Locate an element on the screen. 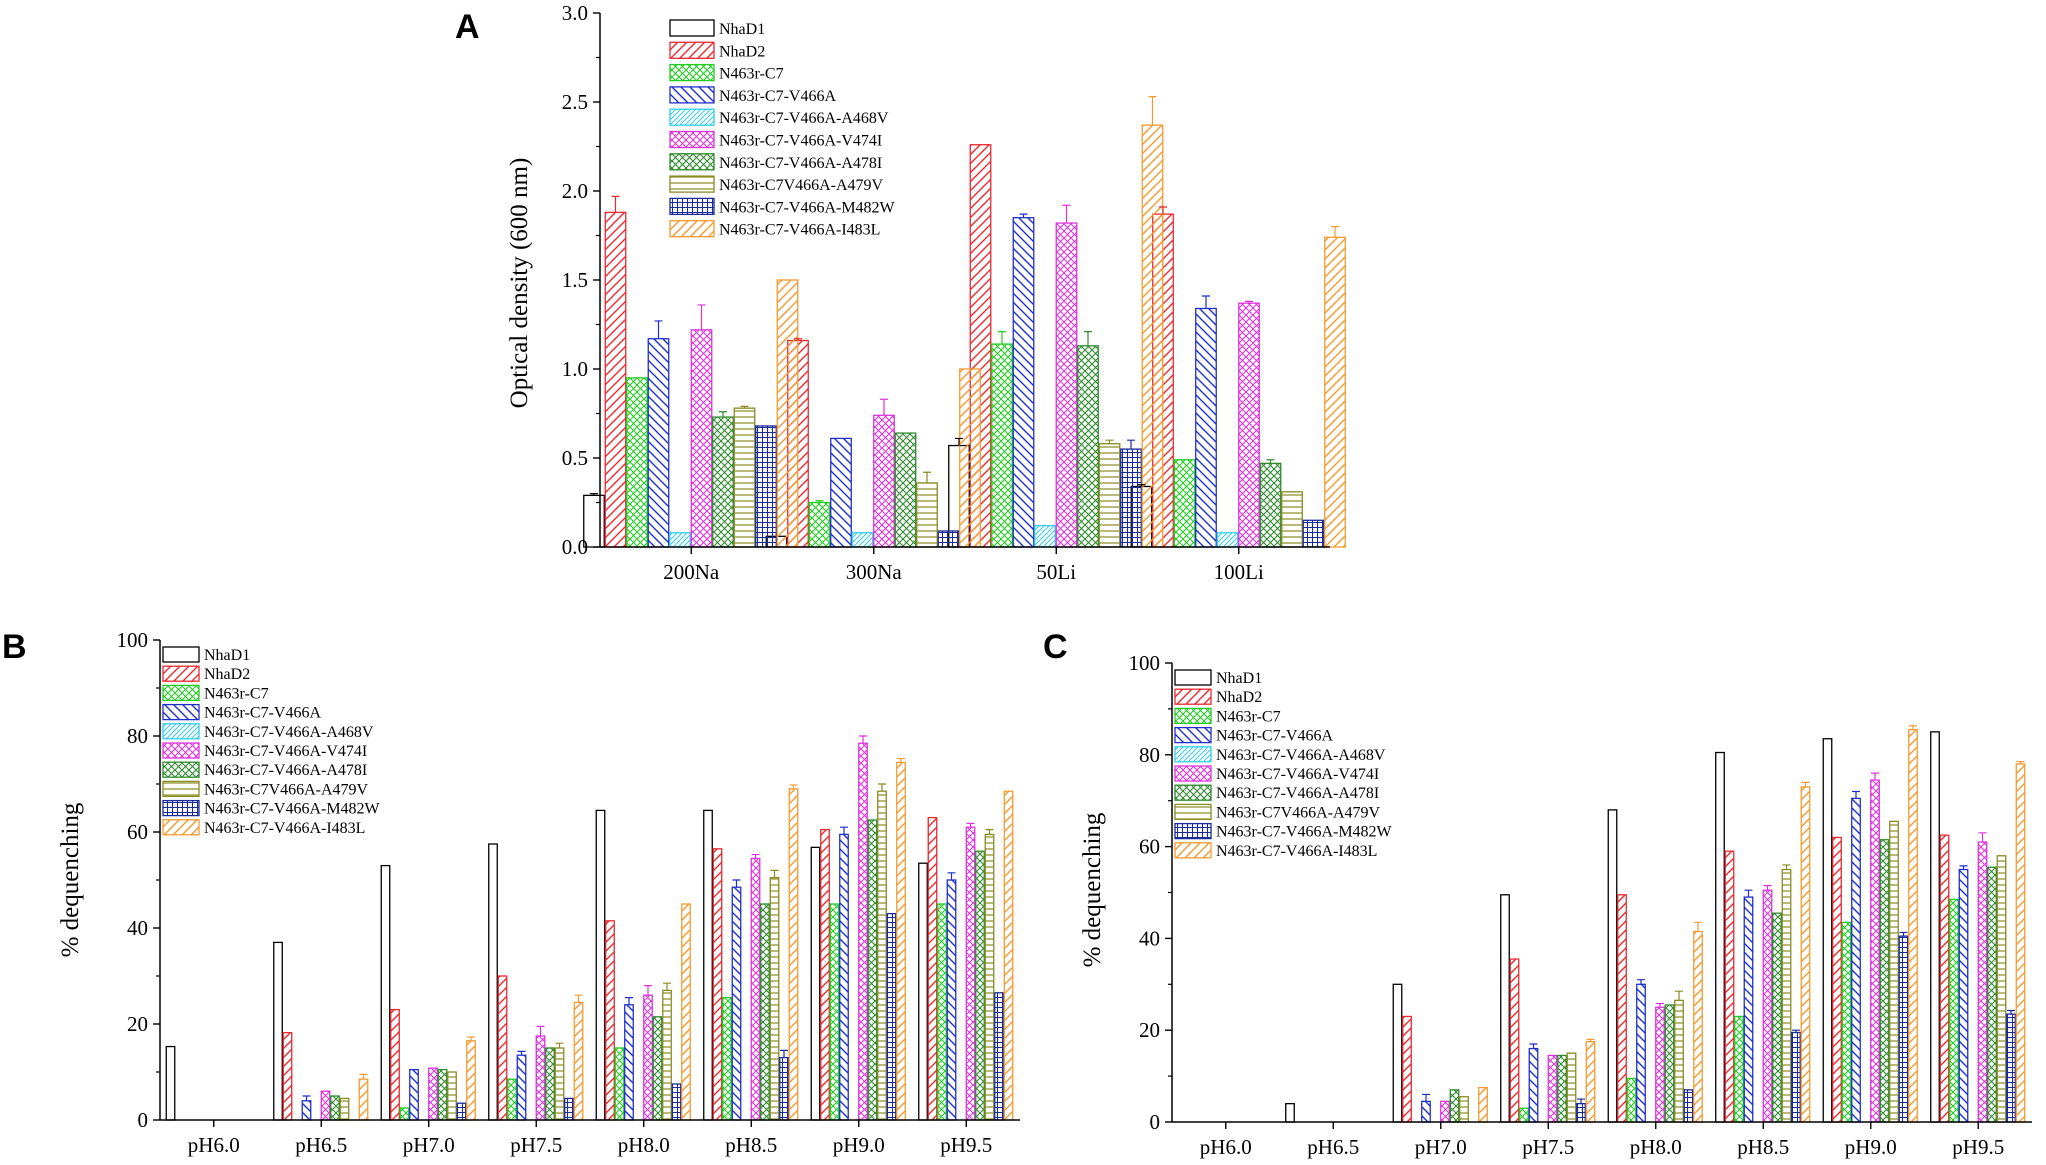 This screenshot has width=2046, height=1165. bar-b-pH7.0-s3 is located at coordinates (414, 1094).